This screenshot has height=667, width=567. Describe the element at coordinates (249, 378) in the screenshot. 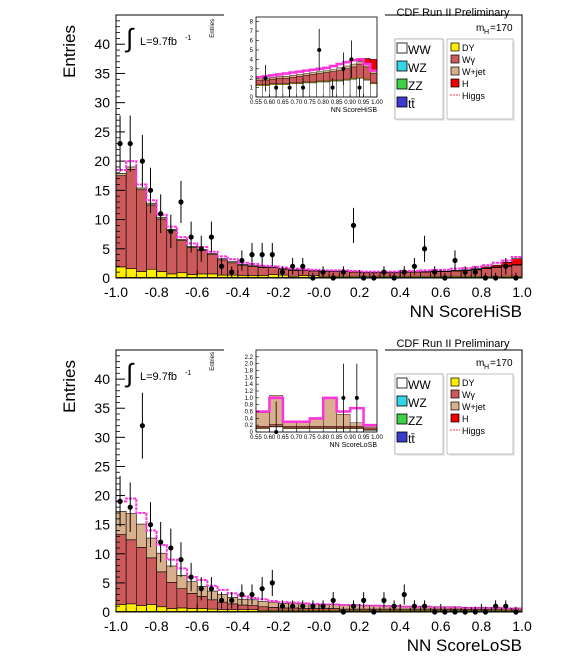

I see `inset-y-tick-label: 1.6` at that location.